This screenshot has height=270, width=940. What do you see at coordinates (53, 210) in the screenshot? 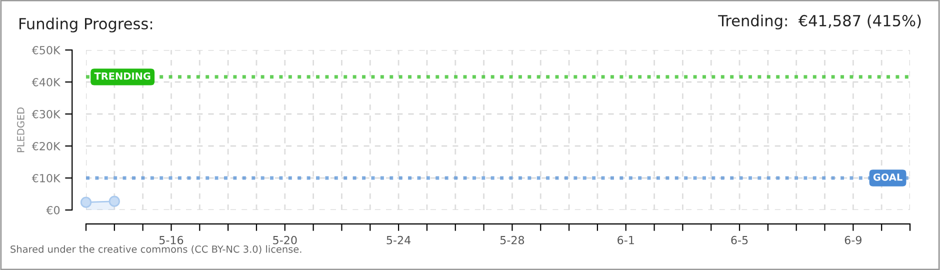
I see `y-tick-label: €0` at bounding box center [53, 210].